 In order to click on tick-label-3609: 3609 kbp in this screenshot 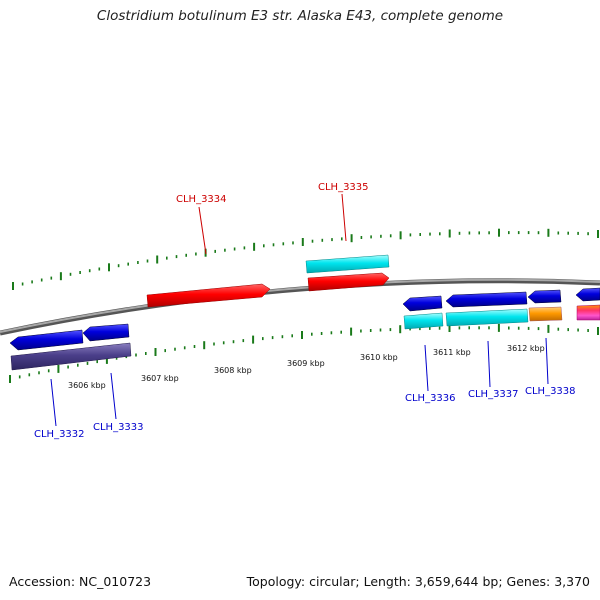, I will do `click(306, 363)`.